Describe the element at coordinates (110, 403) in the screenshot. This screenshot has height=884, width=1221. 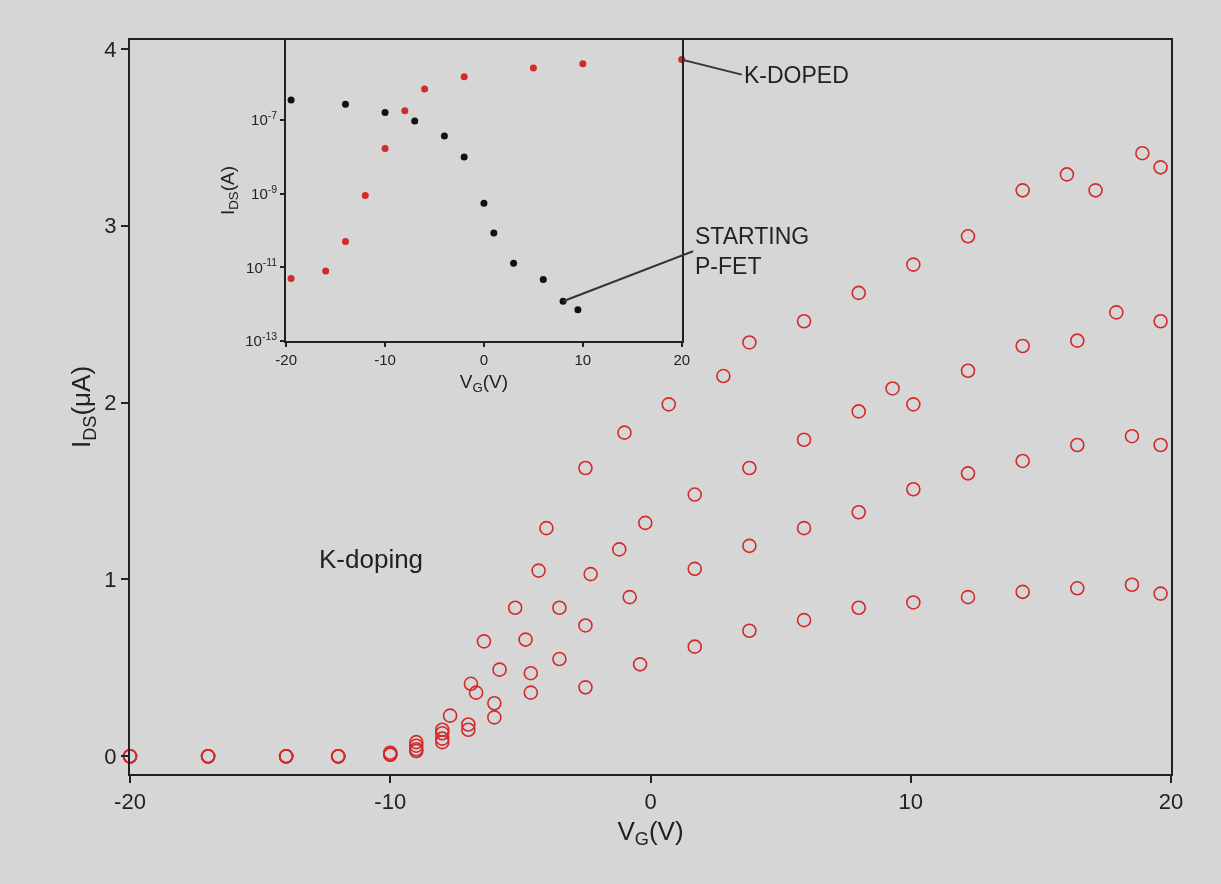
I see `y-tick-label: 2` at that location.